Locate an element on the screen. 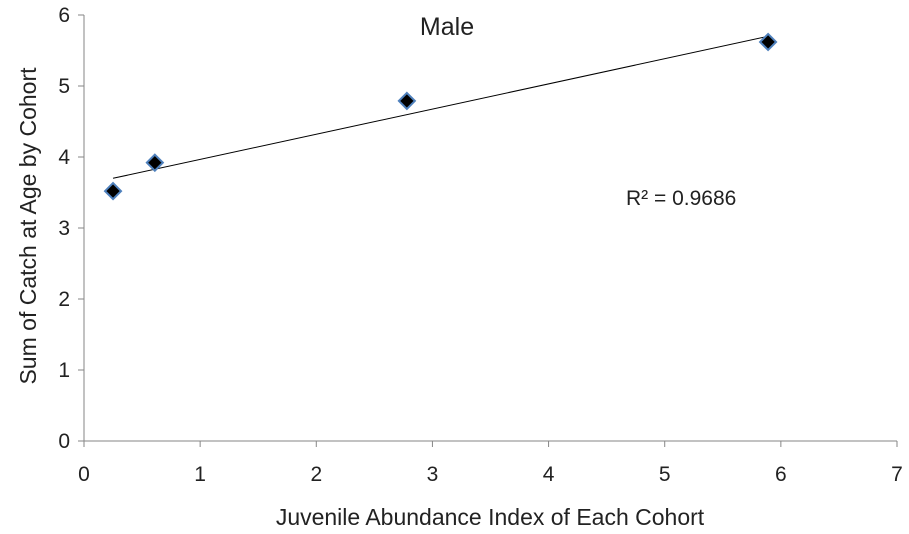  x-tick-label: 3 is located at coordinates (433, 474).